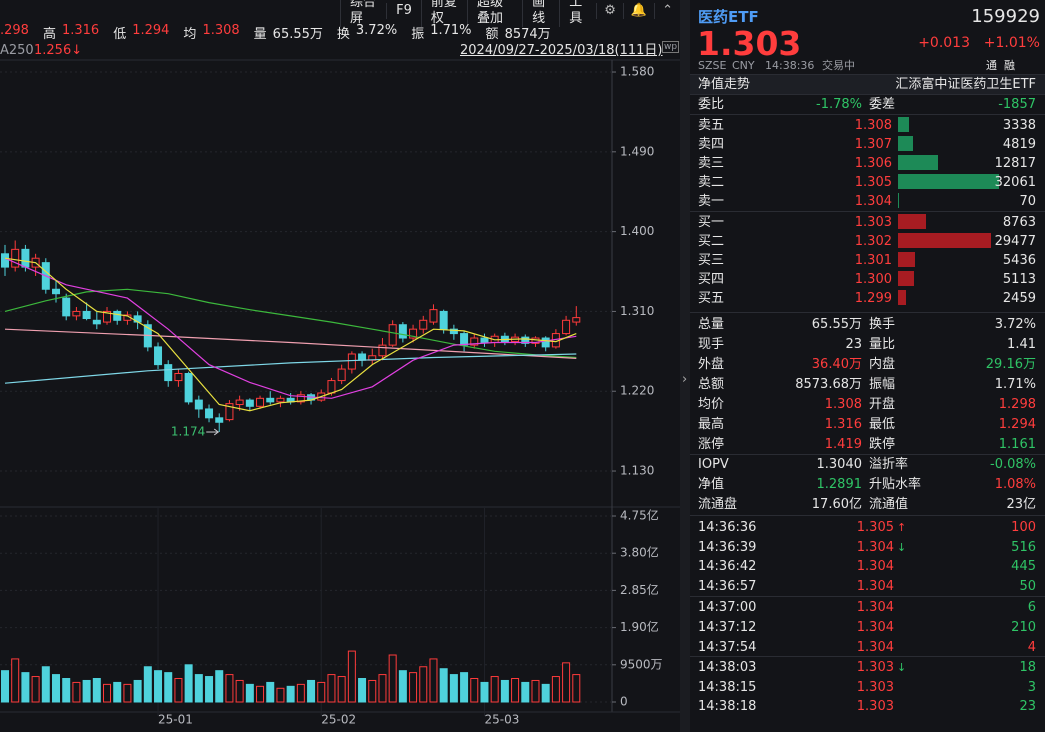 This screenshot has height=732, width=1045. Describe the element at coordinates (1027, 201) in the screenshot. I see `book-volume: 70` at that location.